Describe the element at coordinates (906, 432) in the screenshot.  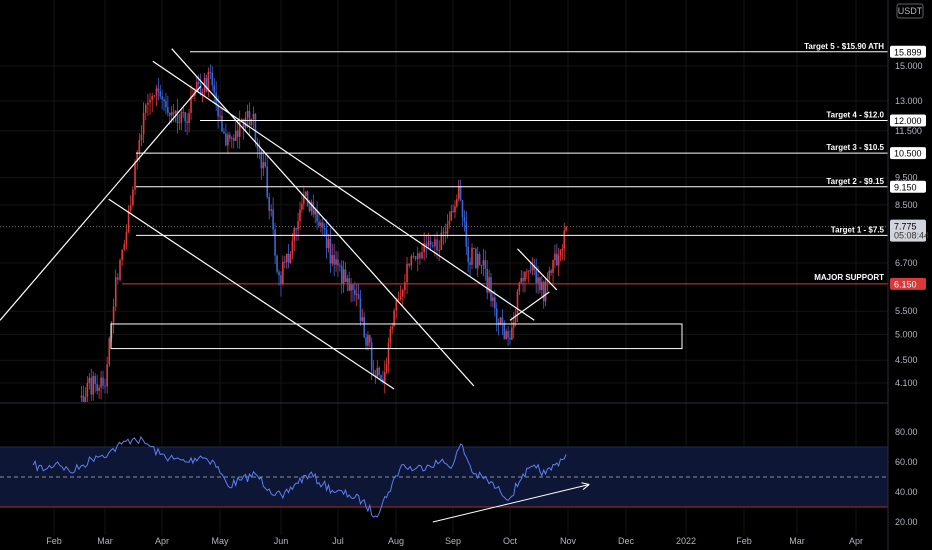
I see `rsi-tick: 80.00` at that location.